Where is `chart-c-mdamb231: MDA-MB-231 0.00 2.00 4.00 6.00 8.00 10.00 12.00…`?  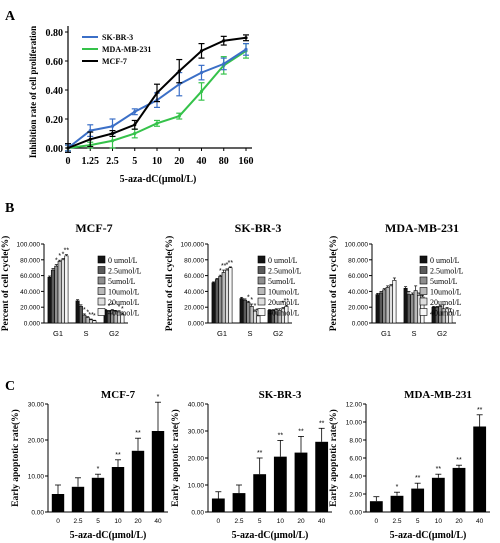 chart-c-mdamb231: MDA-MB-231 0.00 2.00 4.00 6.00 8.00 10.00 12.00… is located at coordinates (409, 465).